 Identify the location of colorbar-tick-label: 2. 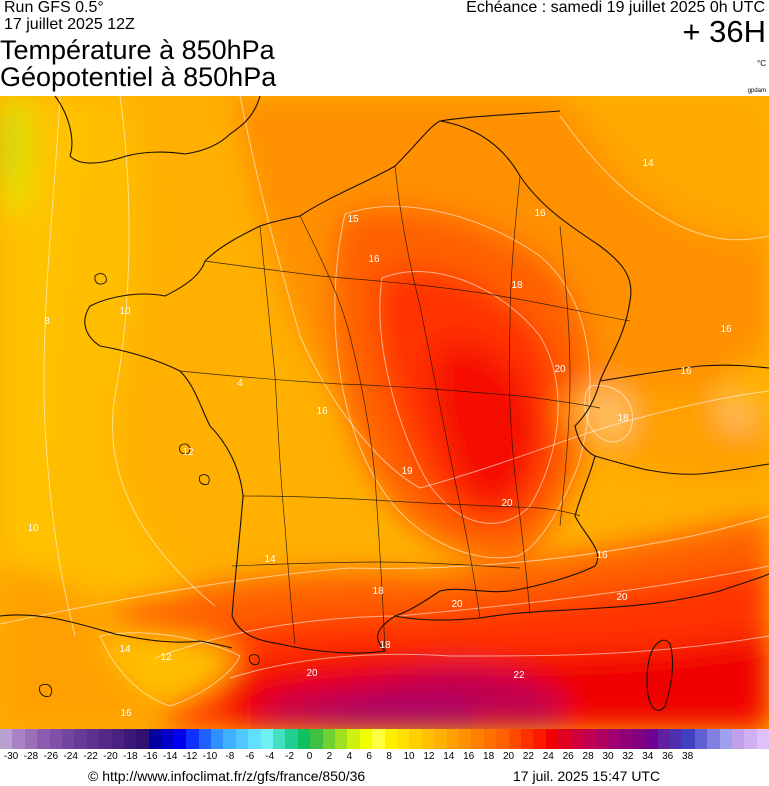
(329, 756).